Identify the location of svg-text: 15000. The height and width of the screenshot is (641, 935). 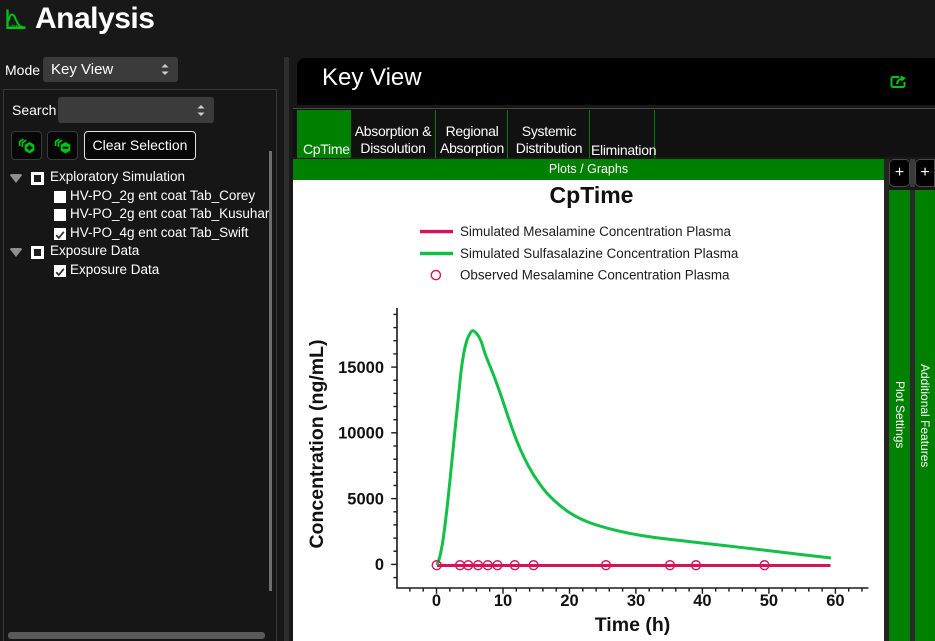
(361, 368).